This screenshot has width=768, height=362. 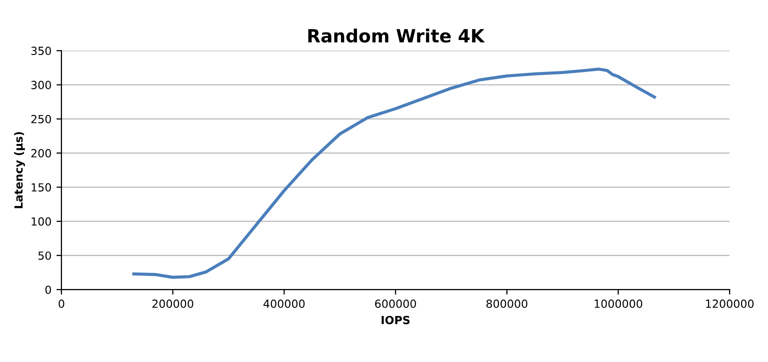 I want to click on y-tick-label: 250, so click(x=41, y=119).